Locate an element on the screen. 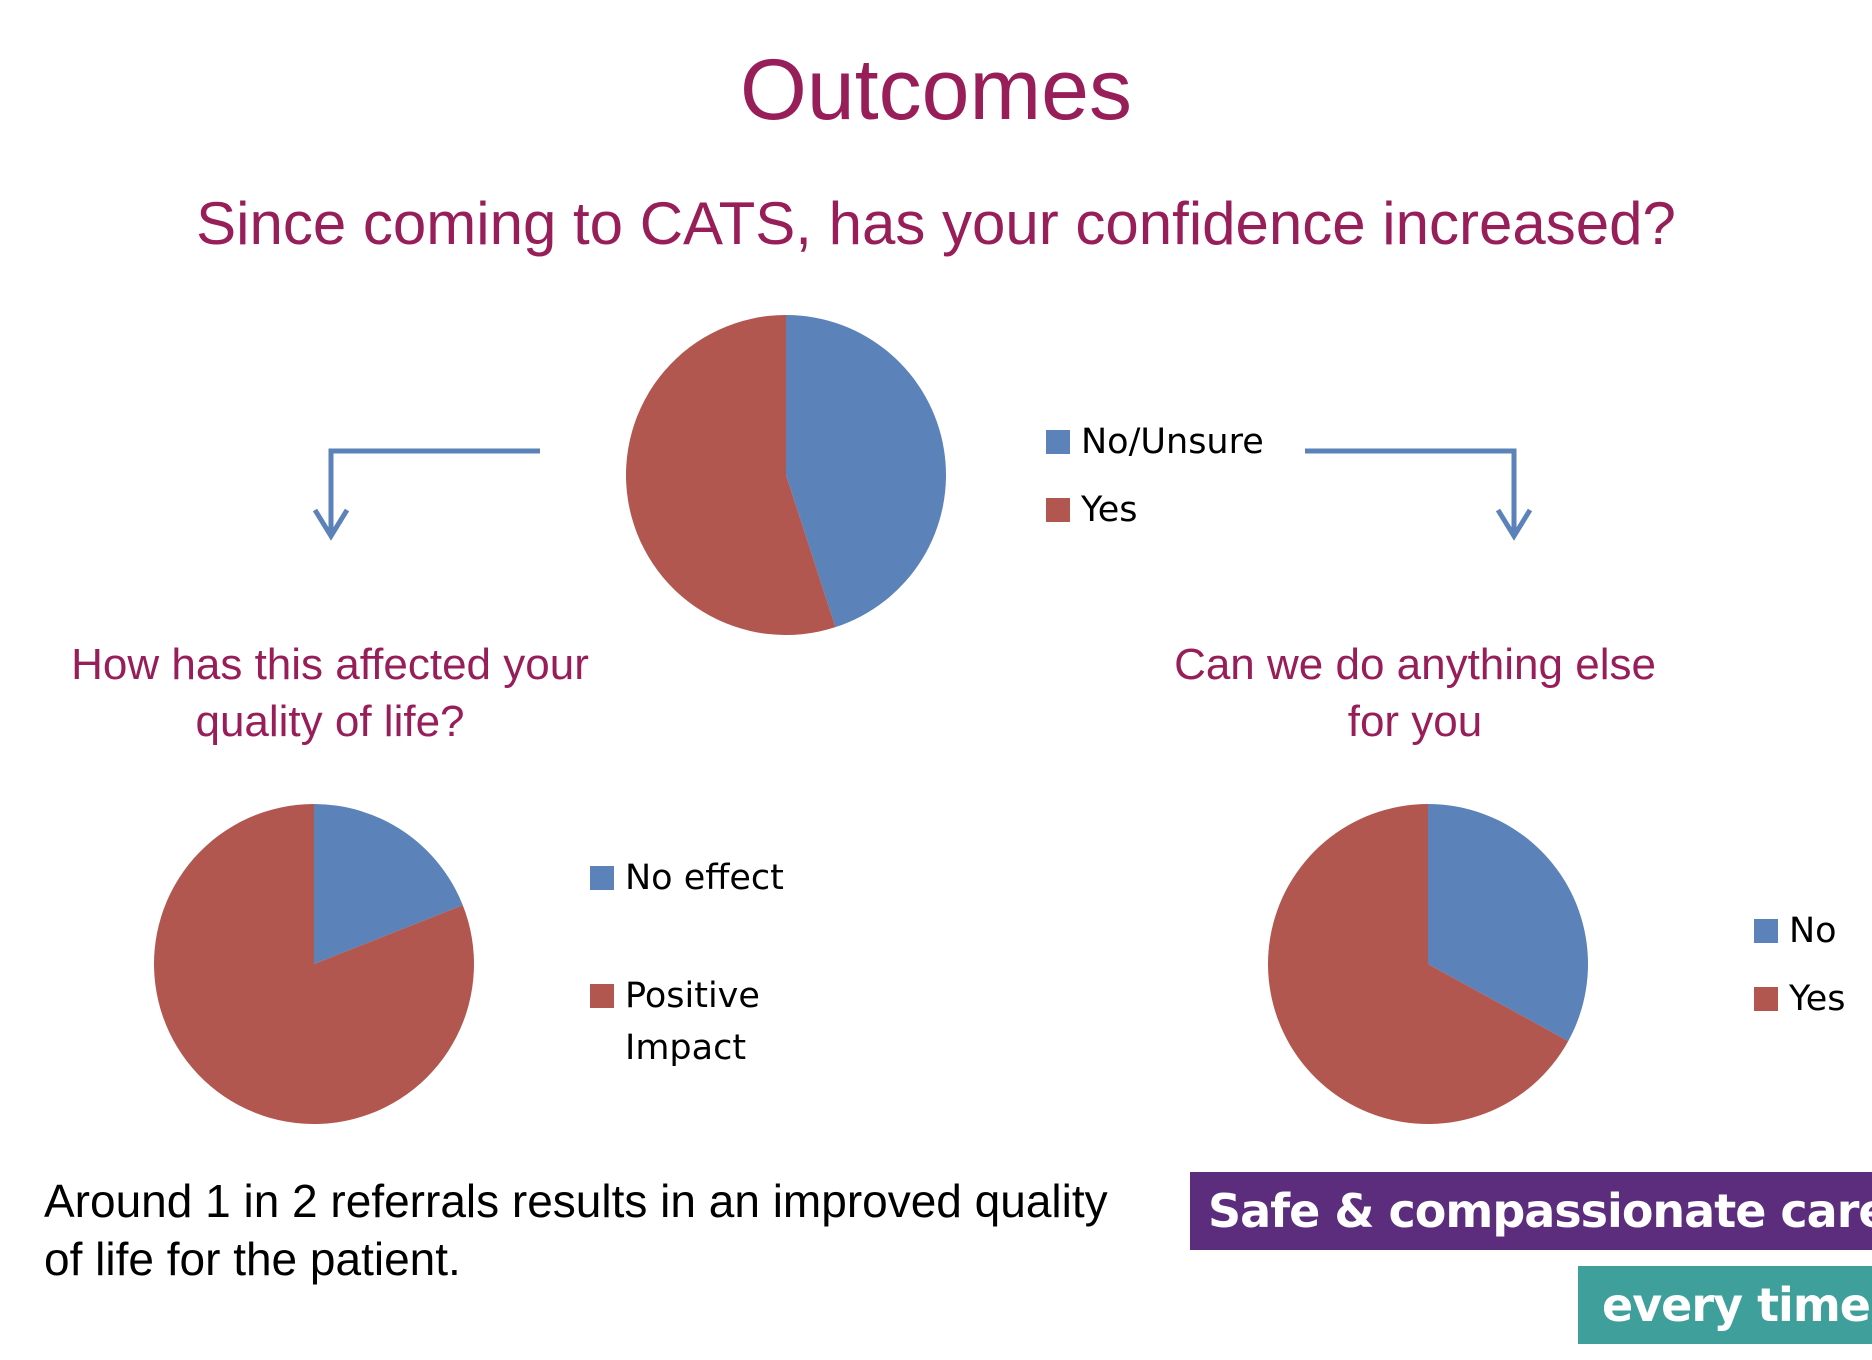  anything-else-pie-chart is located at coordinates (1428, 964).